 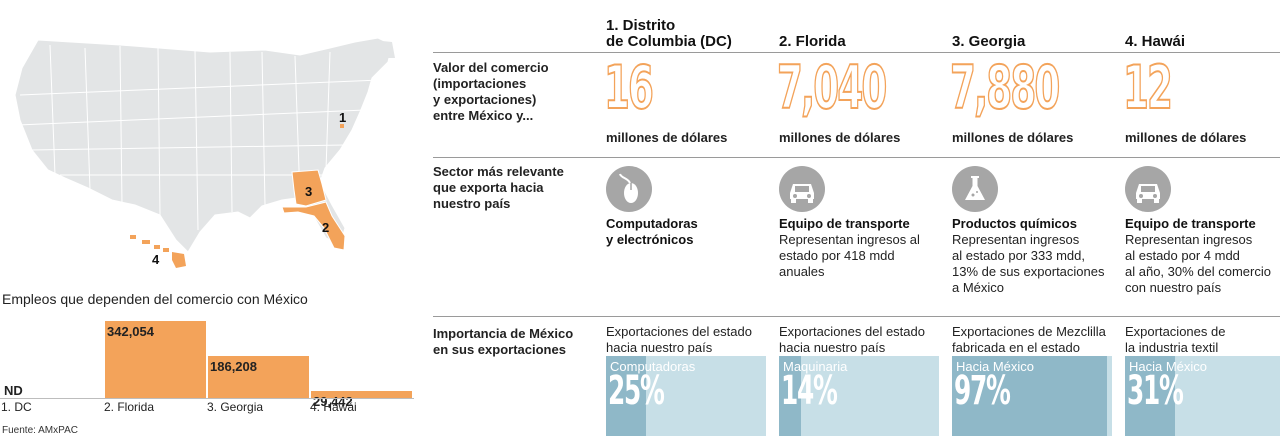 I want to click on importance-pct-georgia: 97%, so click(x=982, y=391).